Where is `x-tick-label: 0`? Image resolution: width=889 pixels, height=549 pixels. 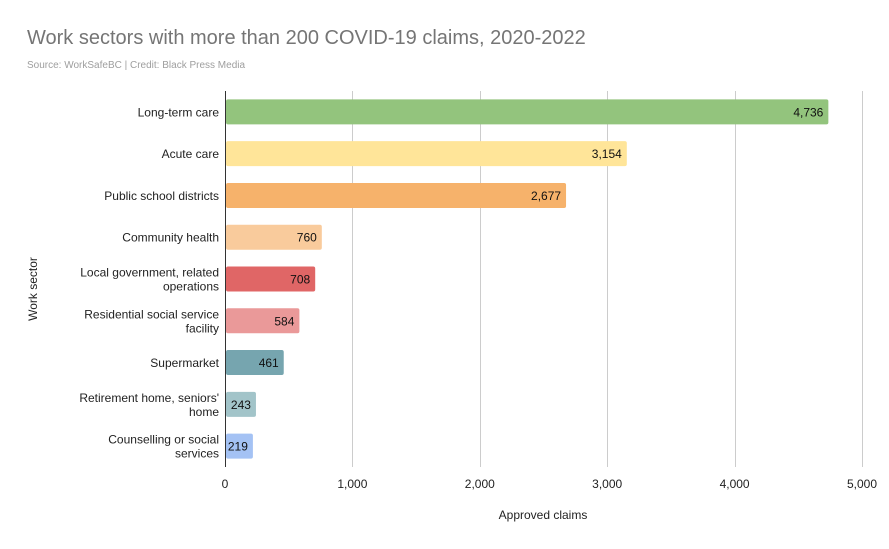
x-tick-label: 0 is located at coordinates (225, 484).